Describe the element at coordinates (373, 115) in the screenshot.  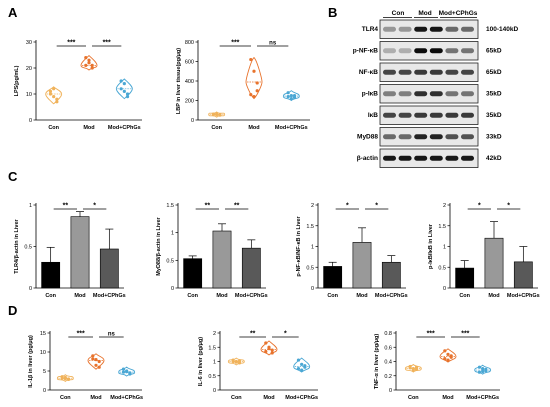
I see `protein-label: IκB` at that location.